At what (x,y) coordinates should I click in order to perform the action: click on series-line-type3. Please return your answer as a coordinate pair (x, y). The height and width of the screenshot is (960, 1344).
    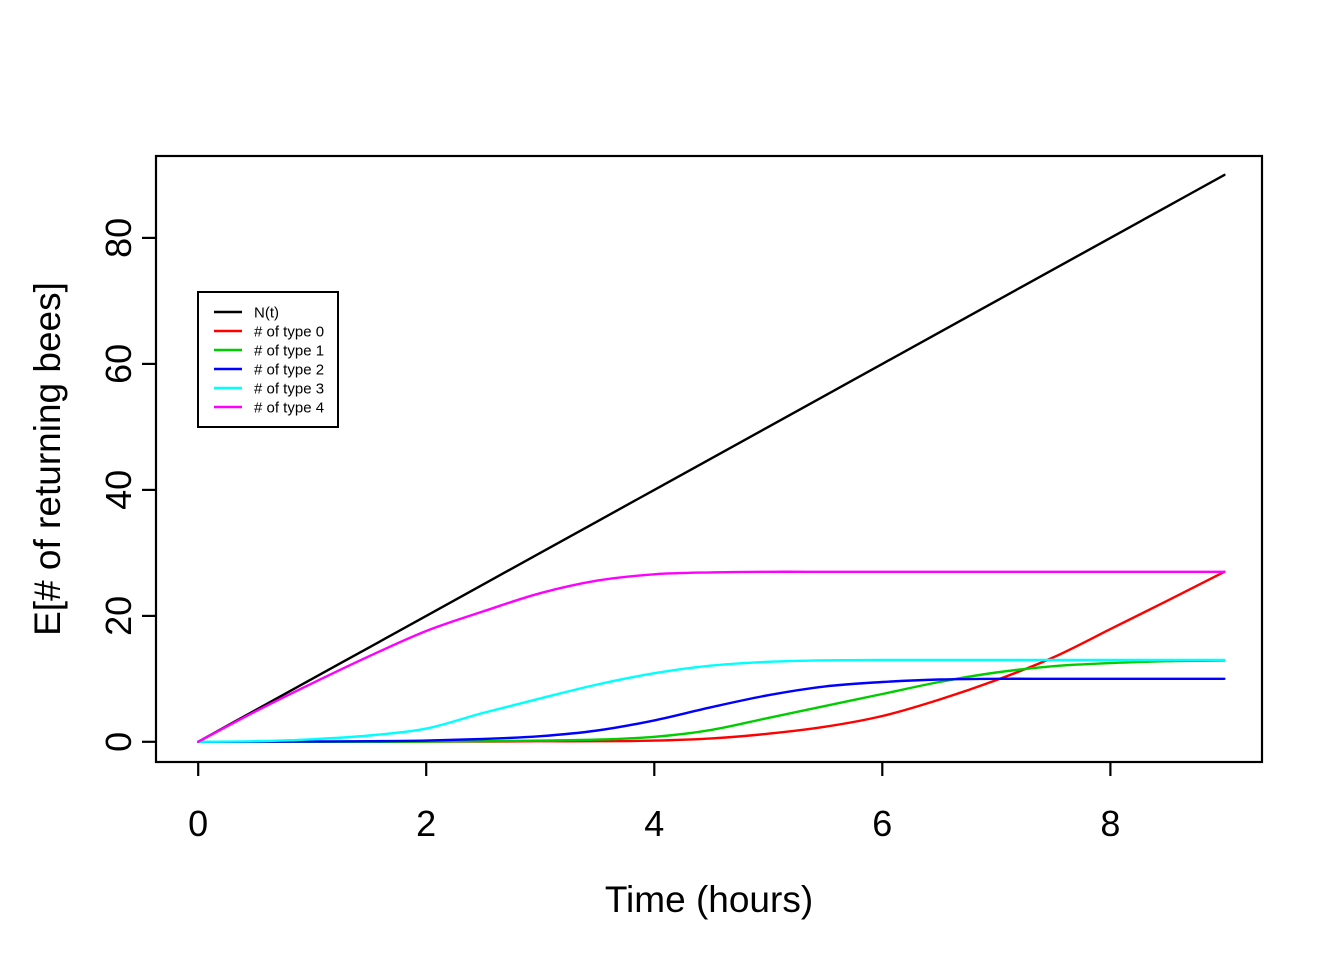
    Looking at the image, I should click on (711, 700).